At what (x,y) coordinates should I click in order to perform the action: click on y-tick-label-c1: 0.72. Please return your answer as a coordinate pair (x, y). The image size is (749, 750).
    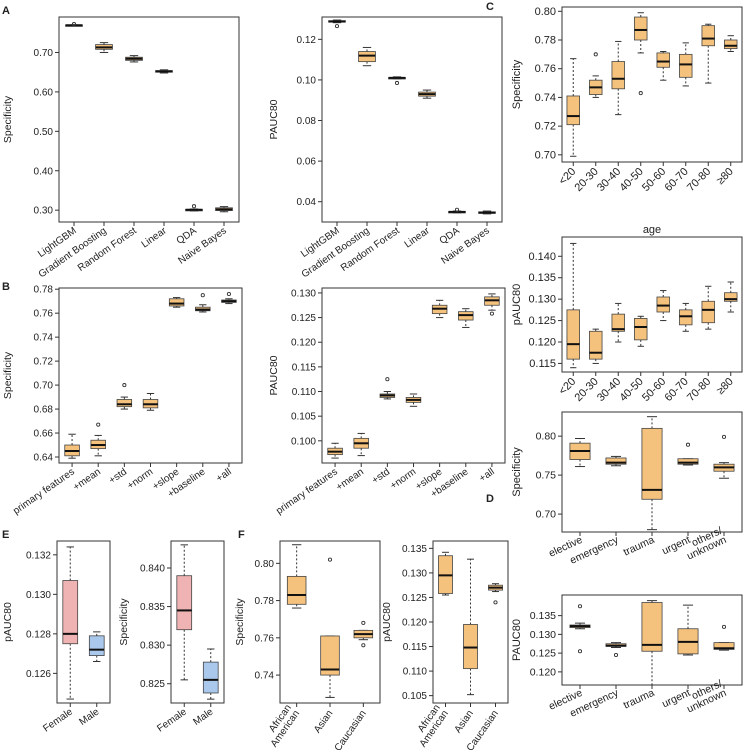
    Looking at the image, I should click on (545, 127).